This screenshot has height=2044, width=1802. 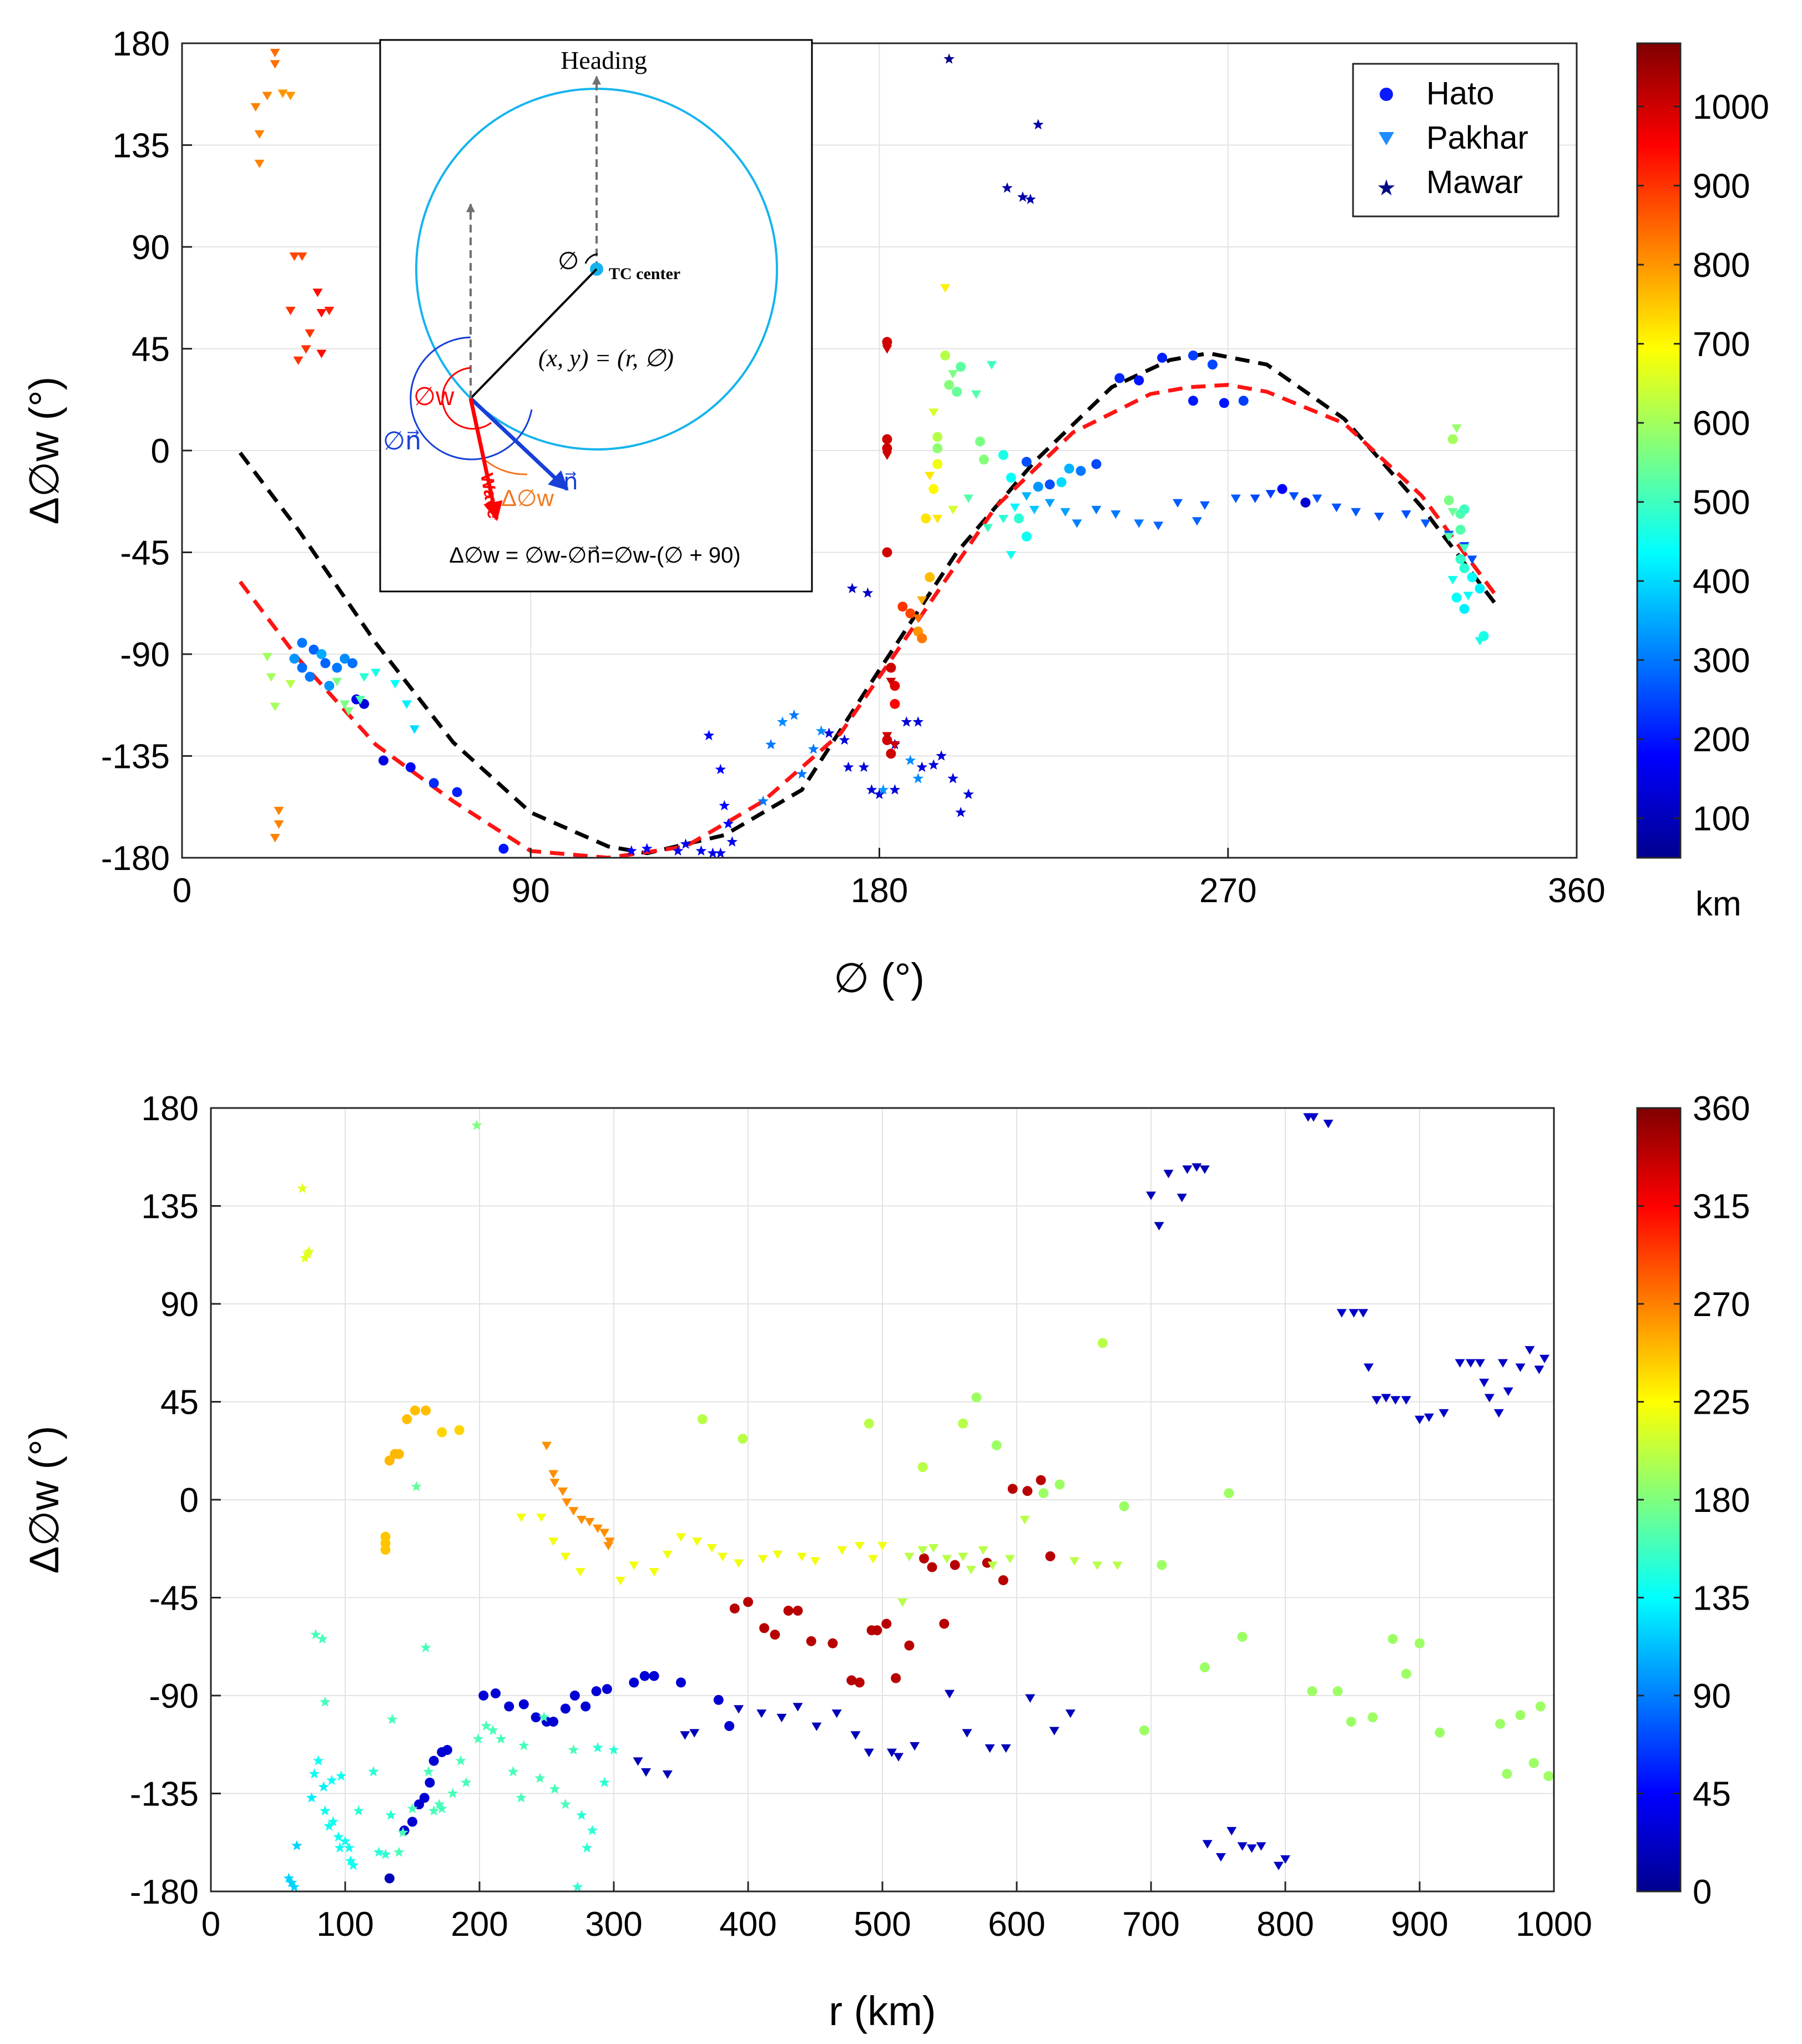 I want to click on heading-label: Heading, so click(x=604, y=60).